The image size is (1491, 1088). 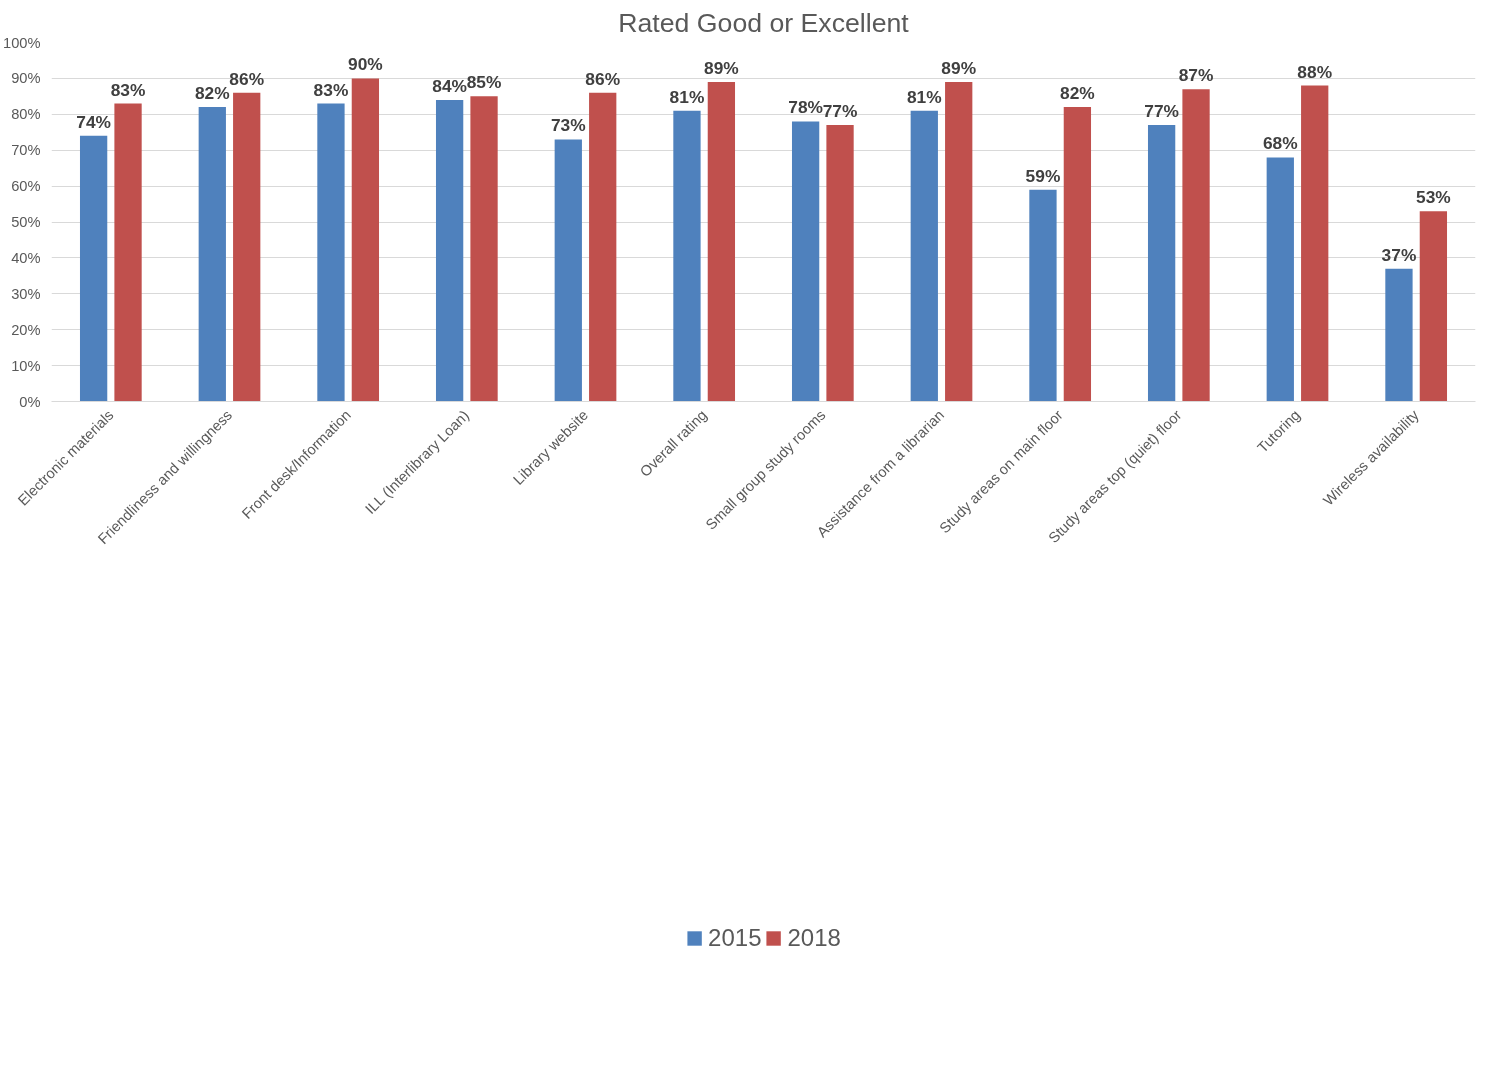 I want to click on legend-label: 2018, so click(x=814, y=938).